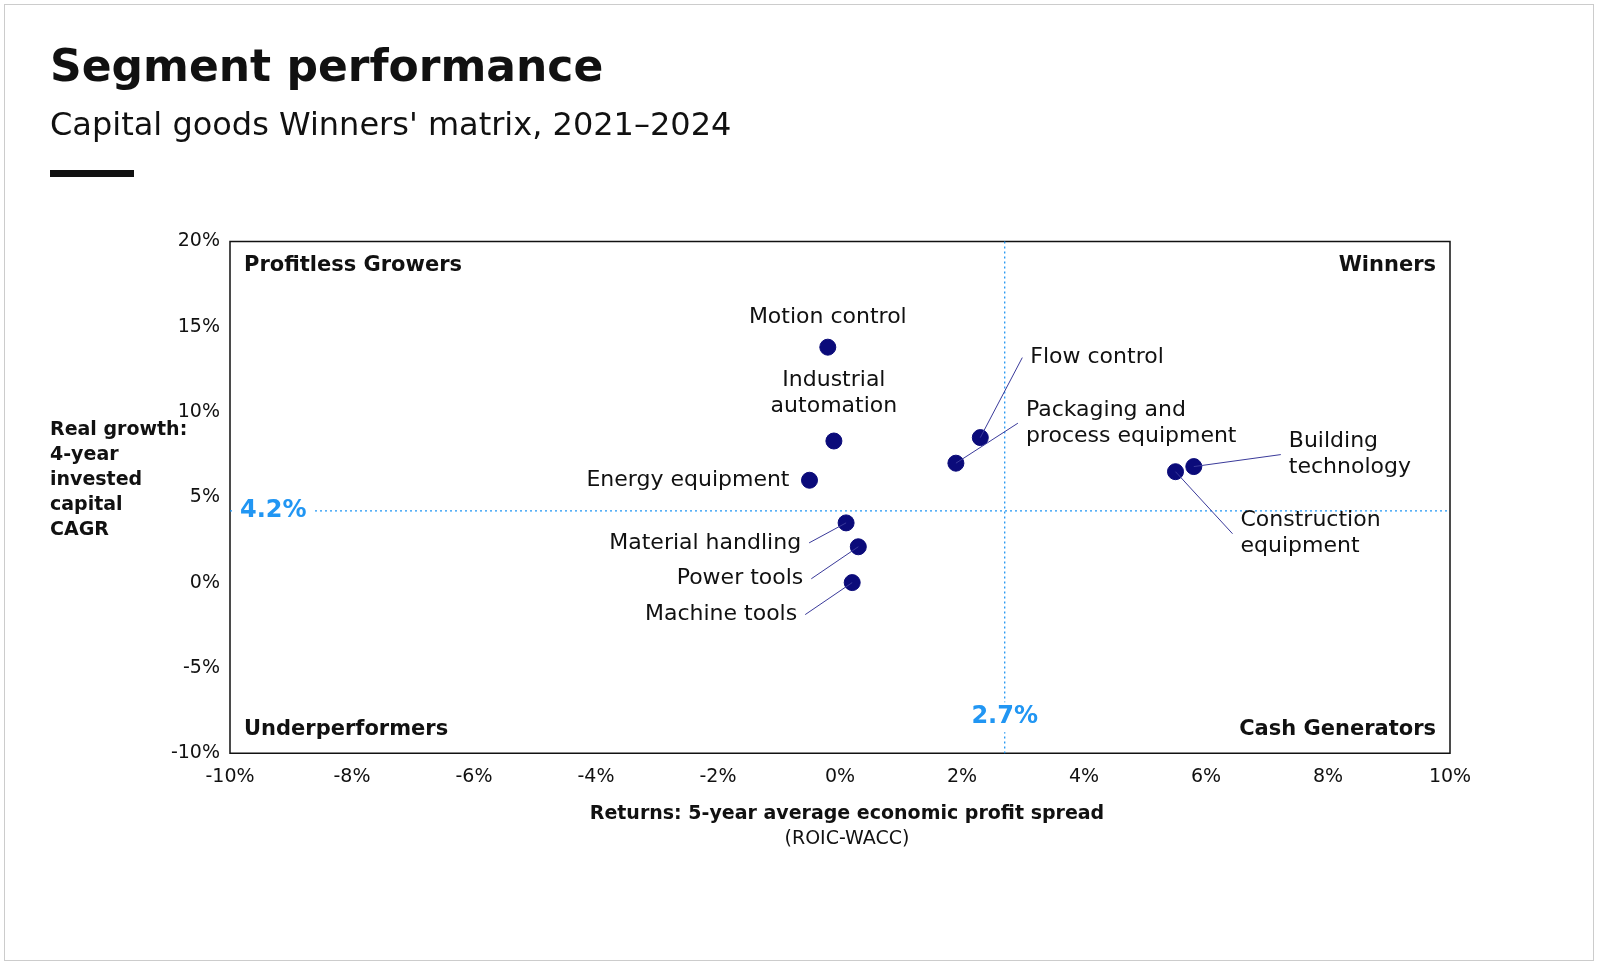  What do you see at coordinates (840, 774) in the screenshot?
I see `x-tick-label: 0%` at bounding box center [840, 774].